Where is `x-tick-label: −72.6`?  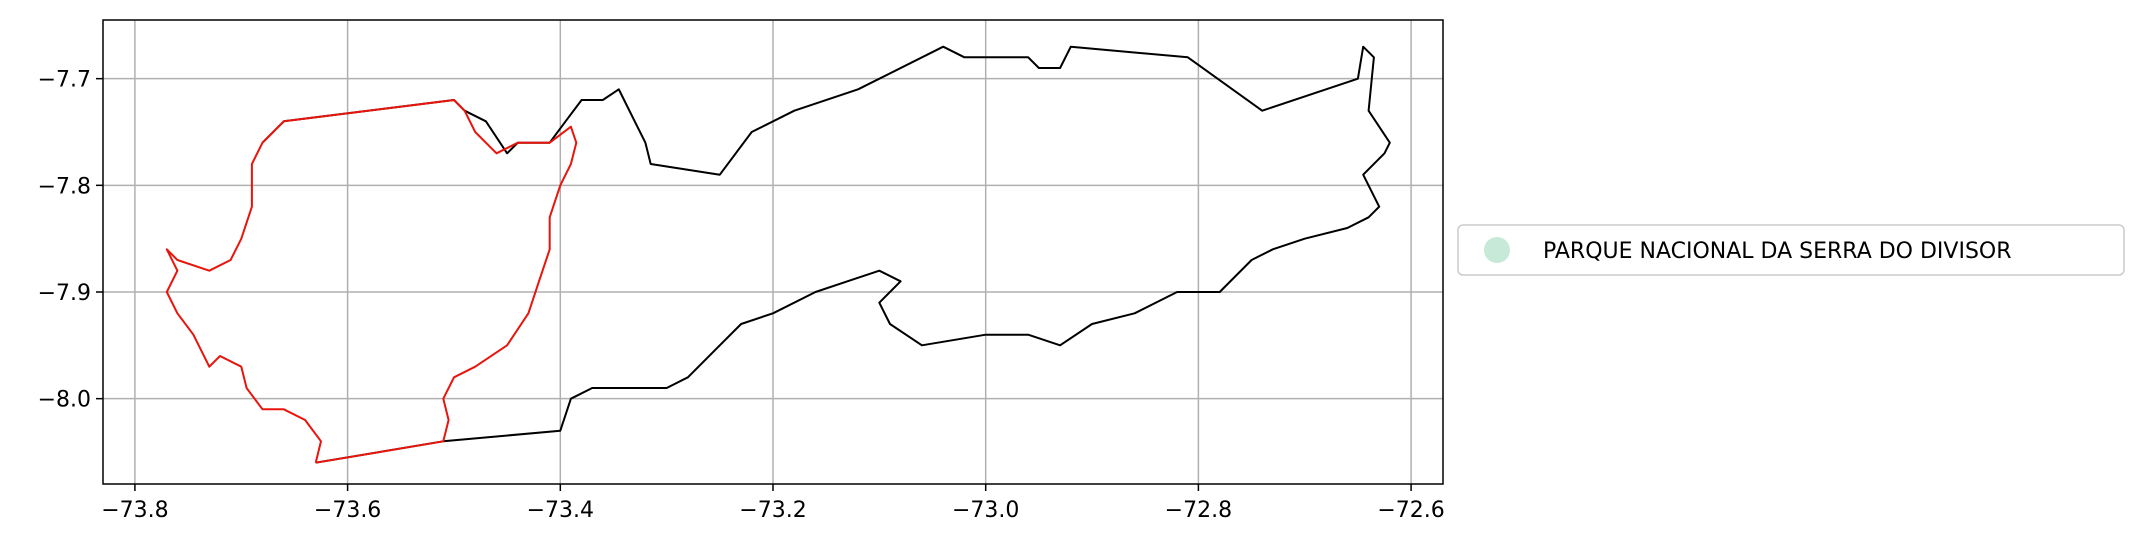
x-tick-label: −72.6 is located at coordinates (1410, 510).